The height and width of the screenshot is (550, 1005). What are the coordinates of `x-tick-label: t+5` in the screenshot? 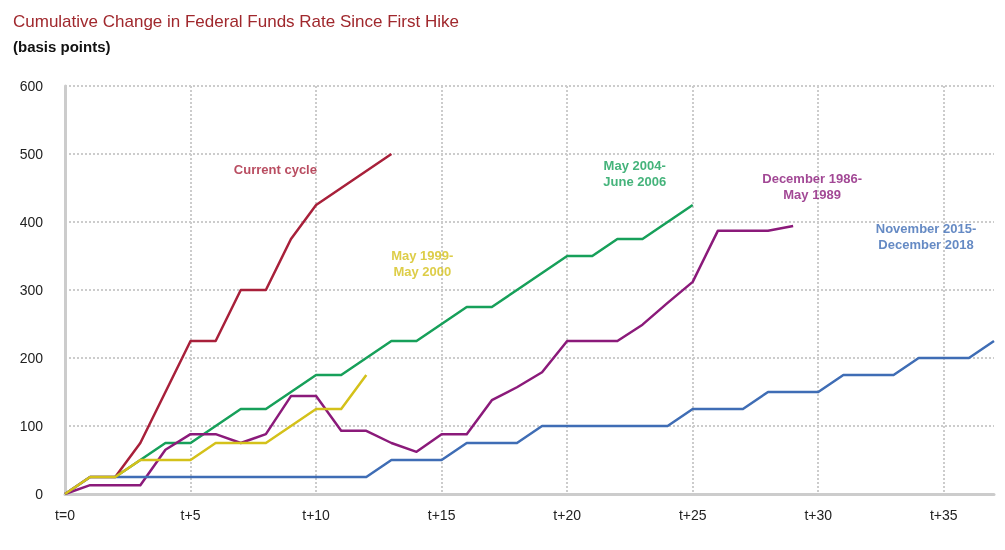 It's located at (190, 515).